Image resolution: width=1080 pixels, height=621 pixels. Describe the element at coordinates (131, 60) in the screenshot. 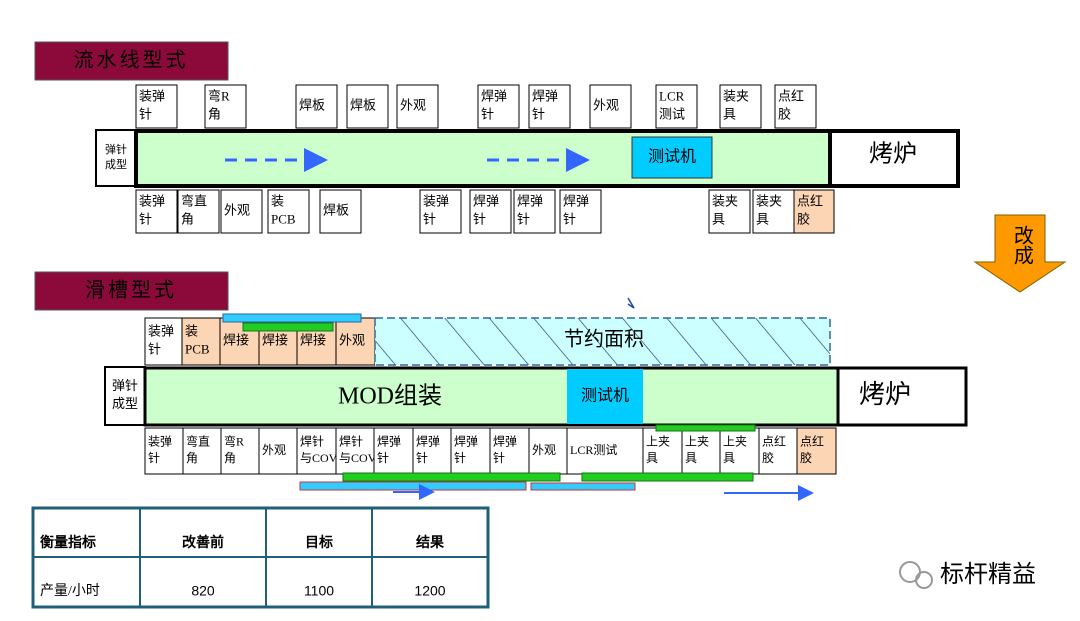

I see `section-title: 流水线型式` at that location.